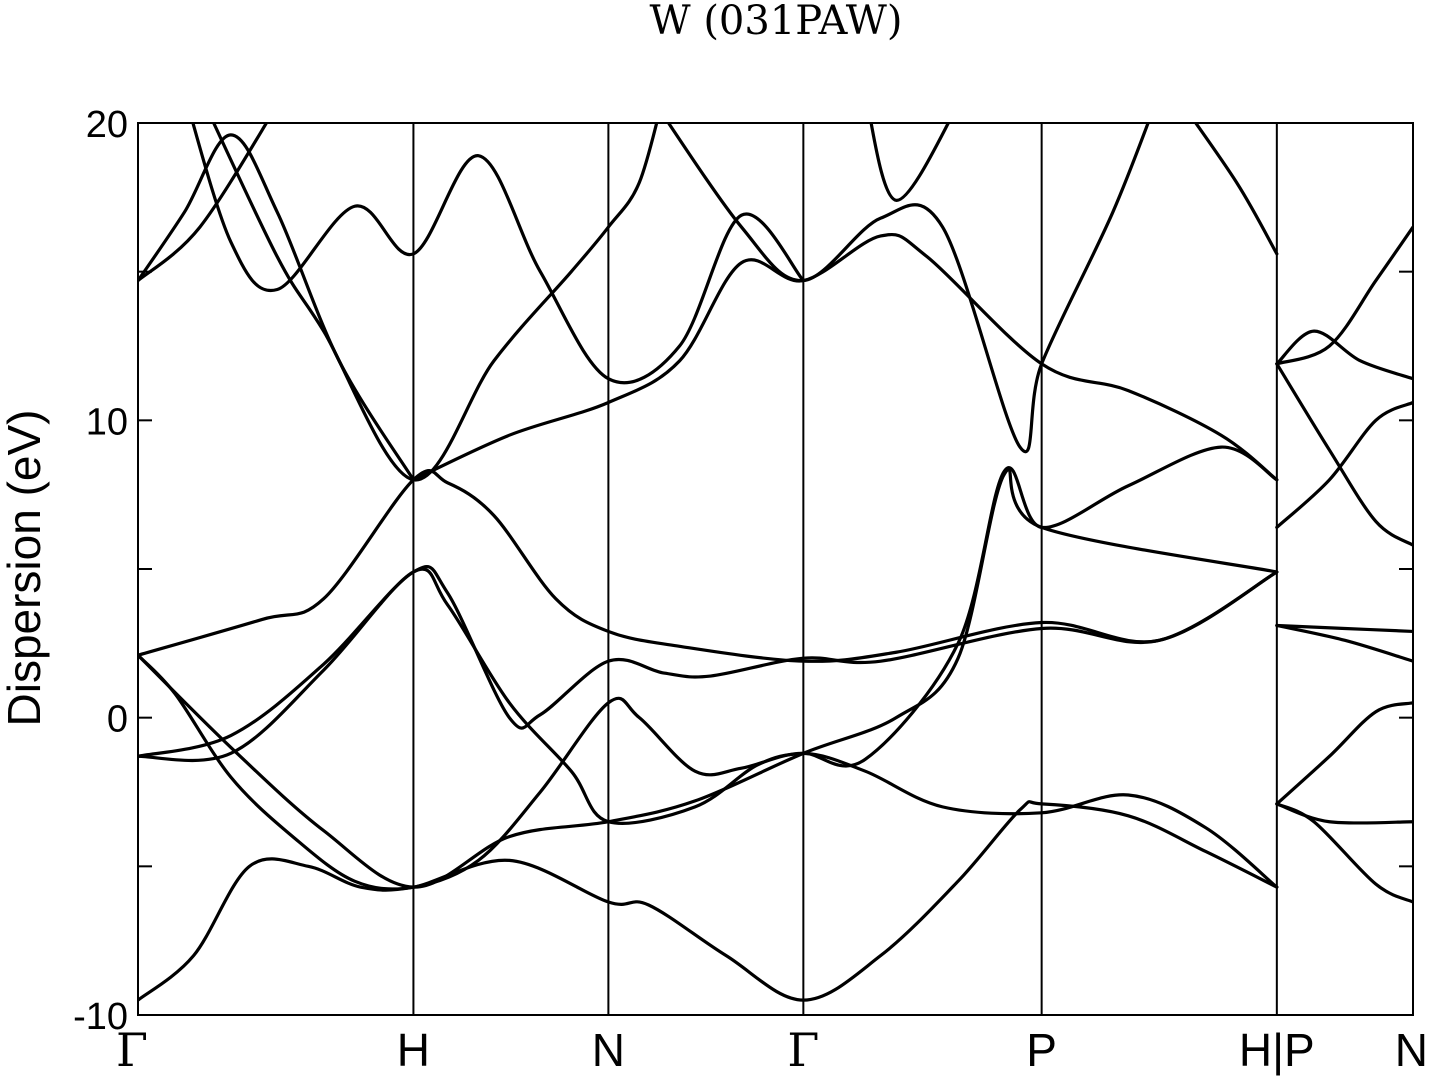 The width and height of the screenshot is (1431, 1080). I want to click on y-tick-label: -10, so click(100, 1017).